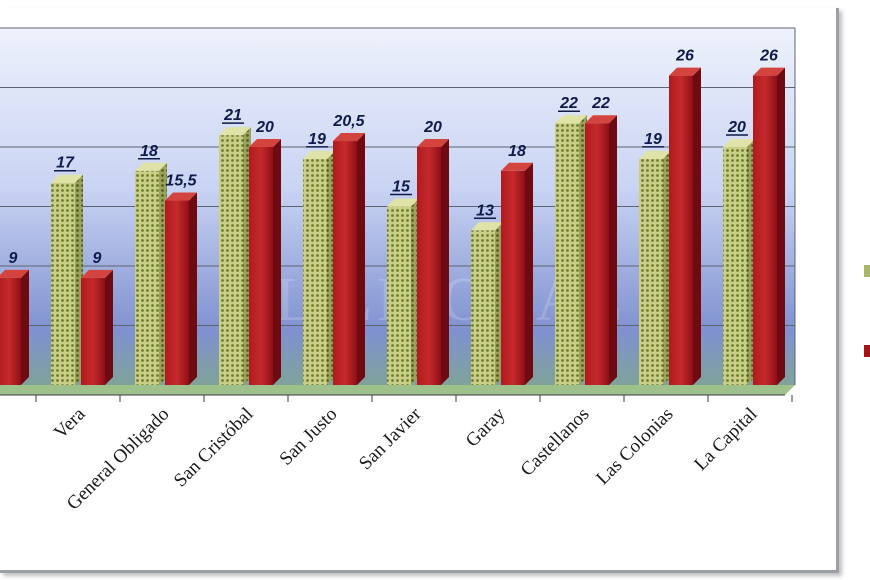 This screenshot has width=870, height=580. What do you see at coordinates (634, 446) in the screenshot?
I see `category-label: Las Colonias` at bounding box center [634, 446].